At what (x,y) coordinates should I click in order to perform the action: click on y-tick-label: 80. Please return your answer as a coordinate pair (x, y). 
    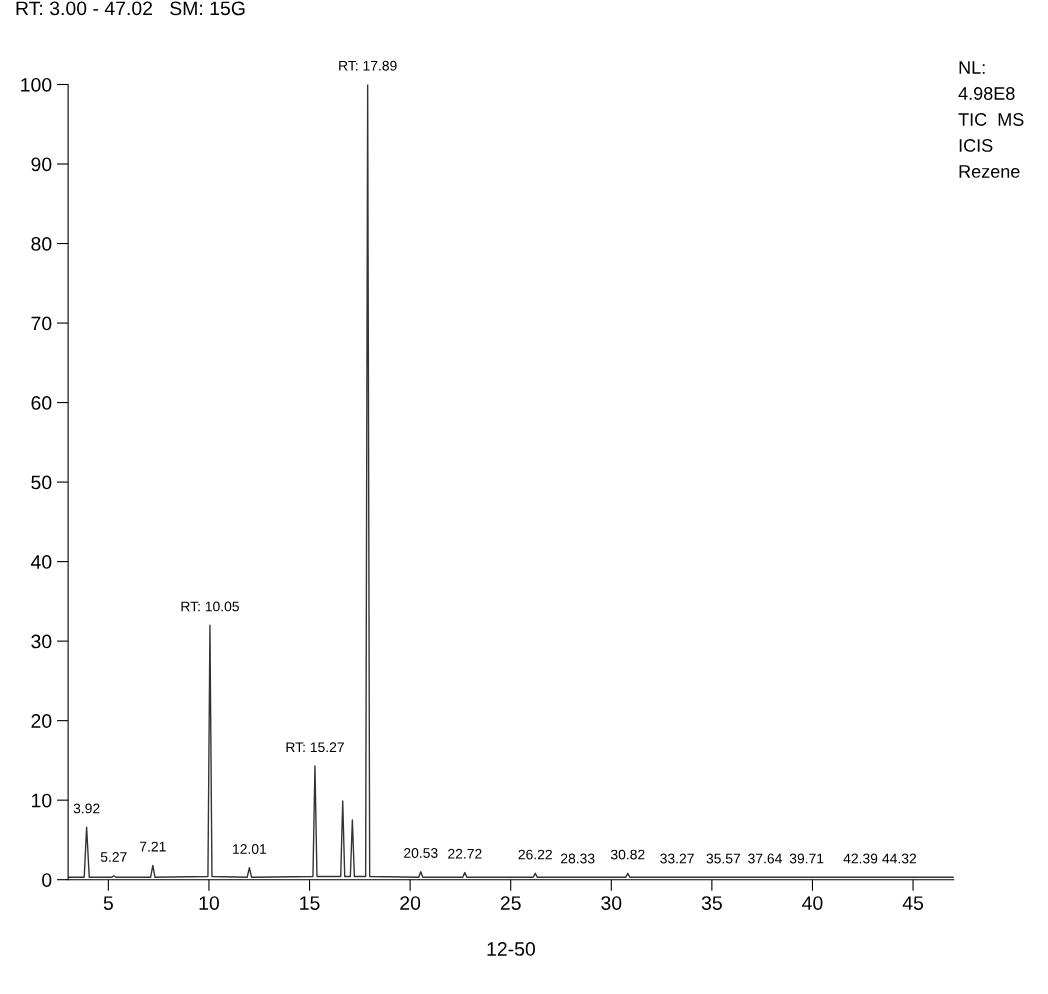
    Looking at the image, I should click on (41, 244).